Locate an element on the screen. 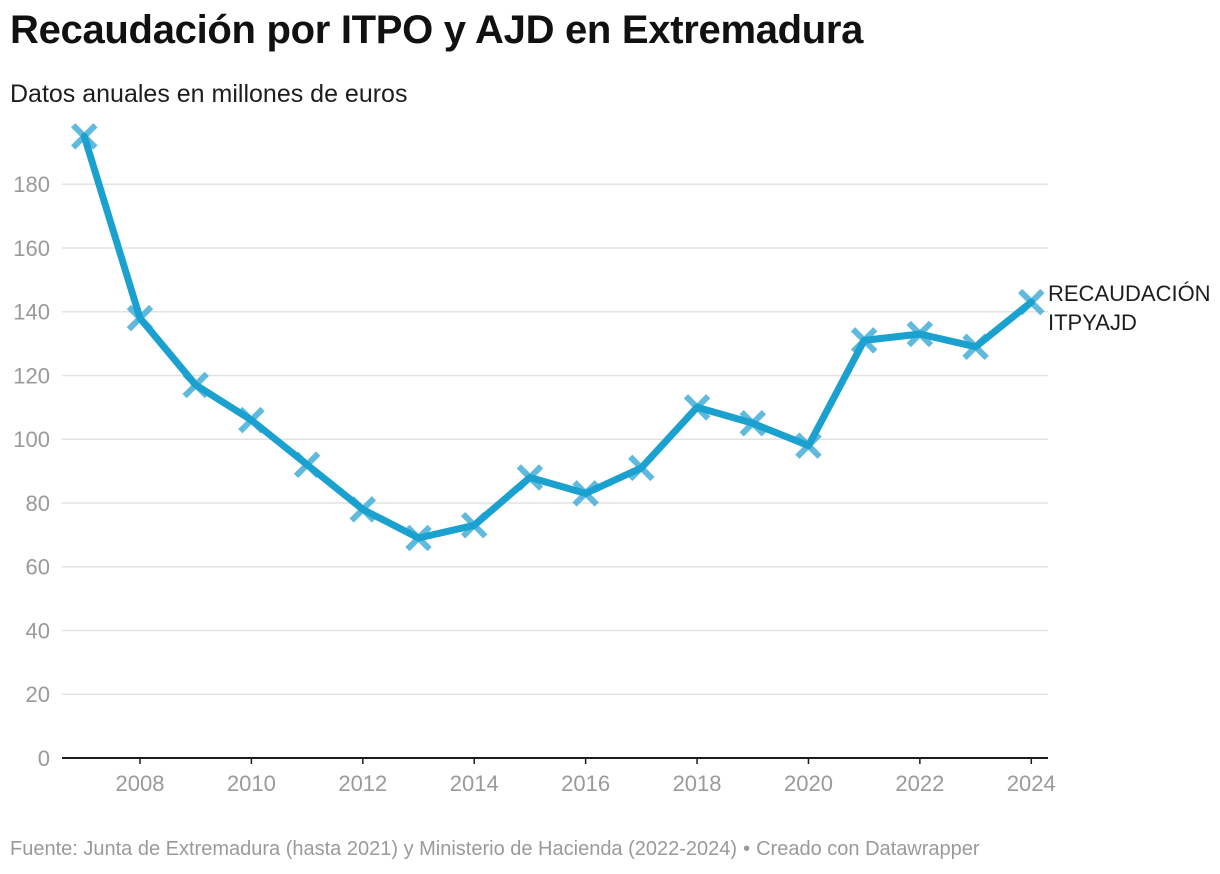 The height and width of the screenshot is (874, 1220). x-axis-labels: 2008 2010 2012 2014 2016 2018 2020 2022 2024 is located at coordinates (586, 783).